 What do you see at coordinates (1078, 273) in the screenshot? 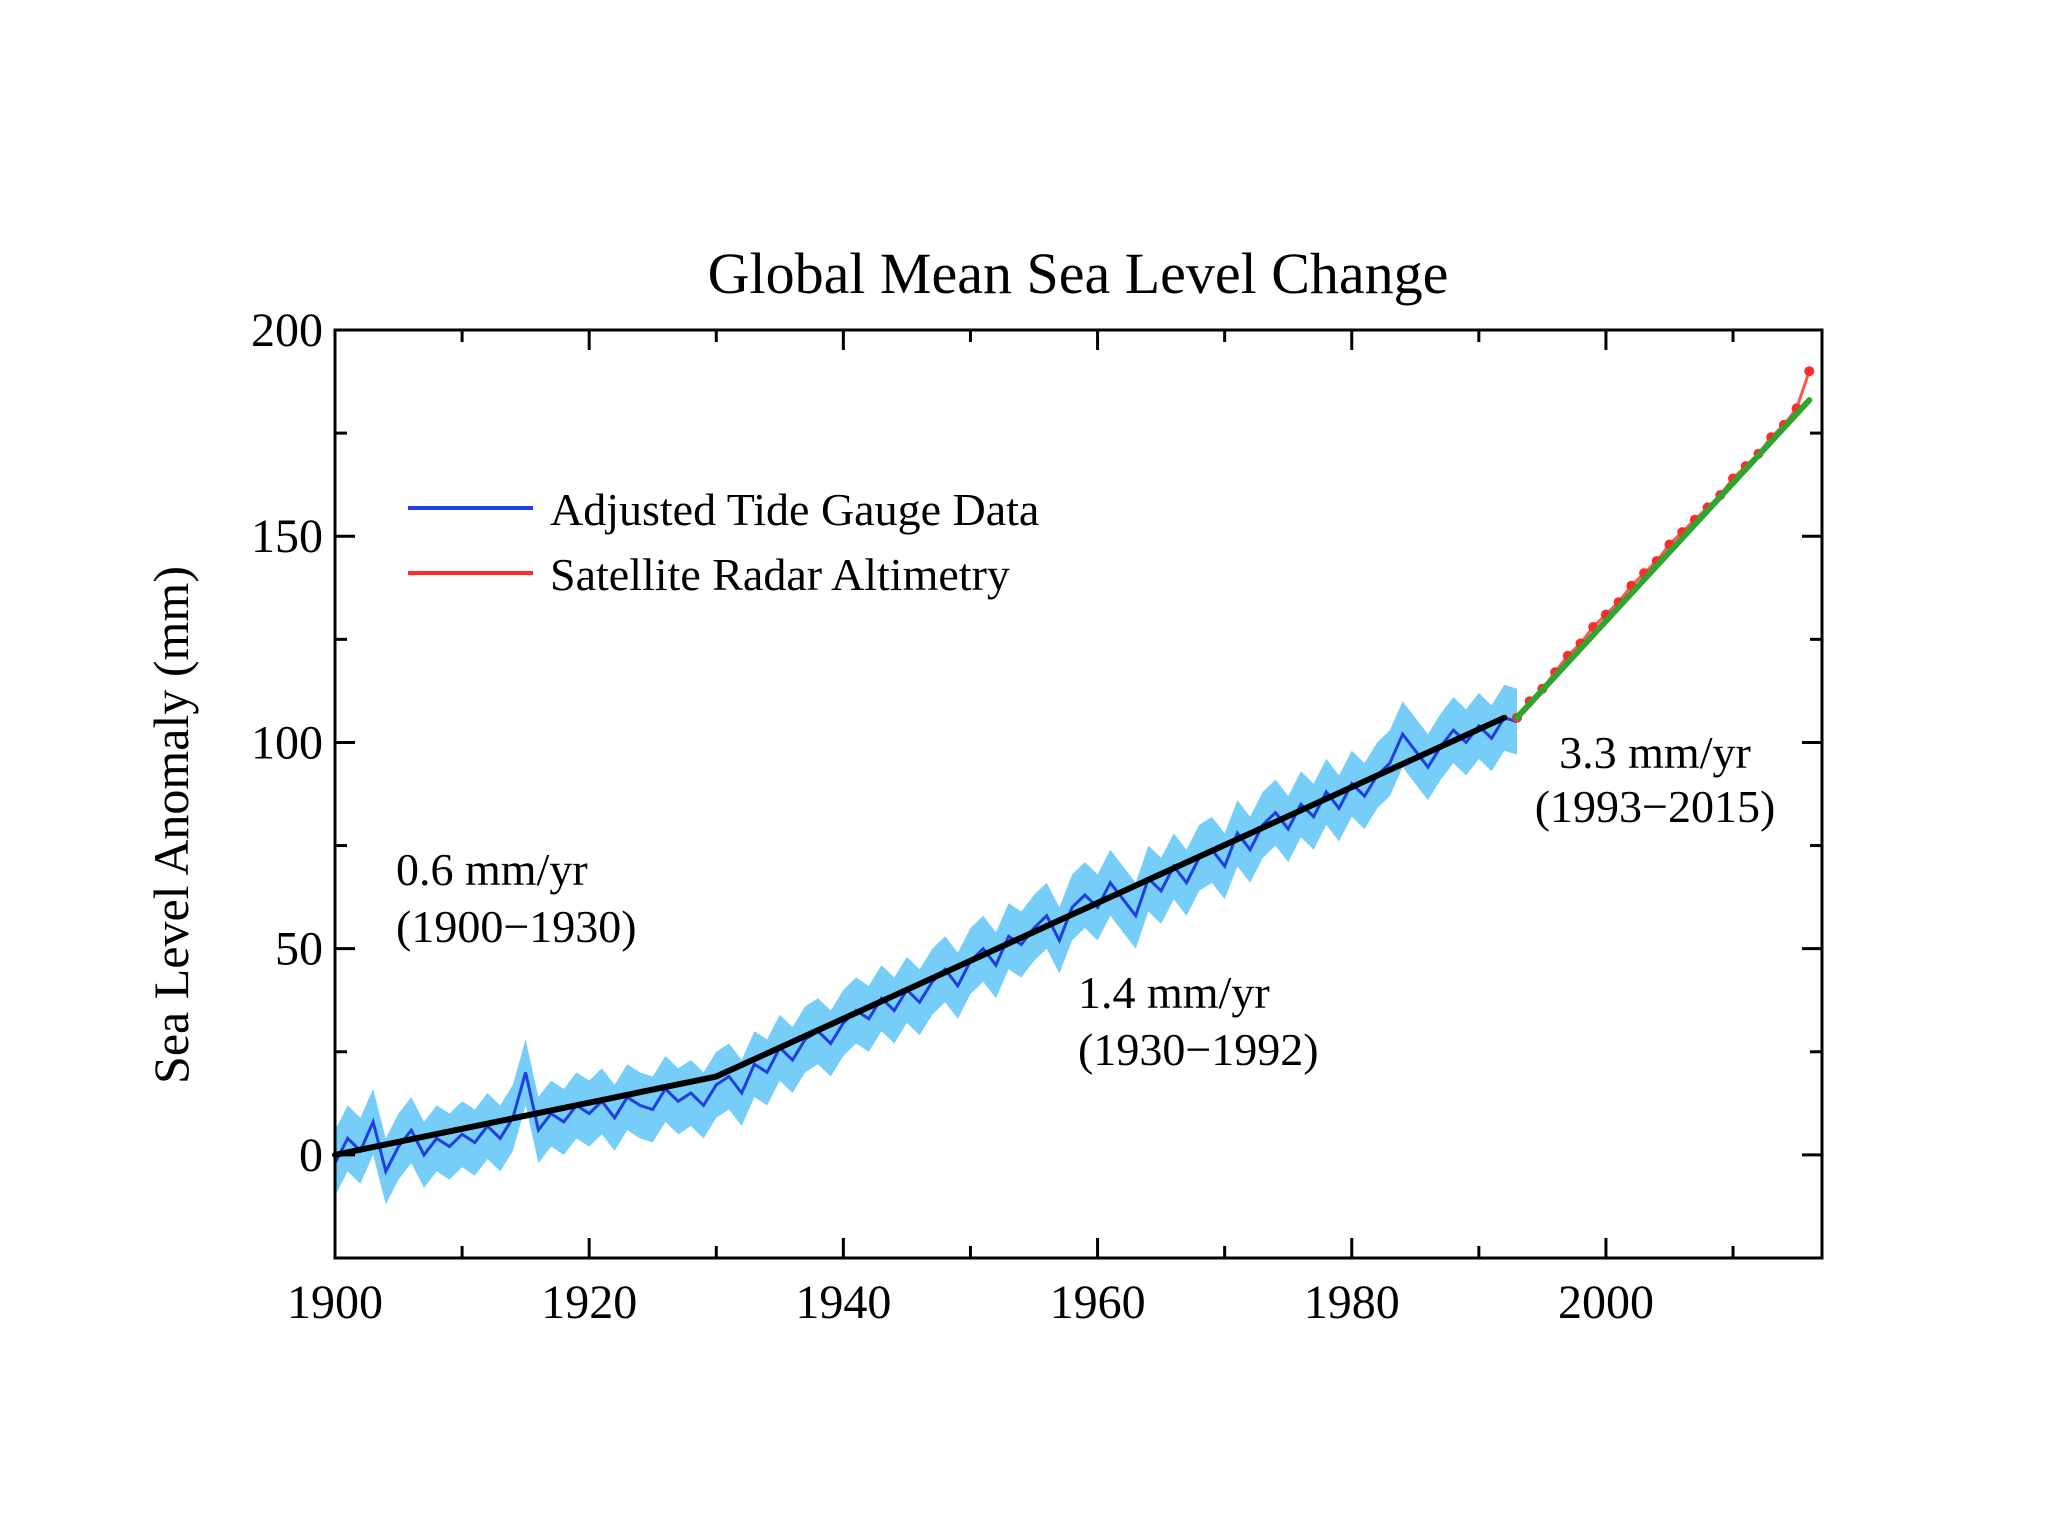
I see `chart-title: Global Mean Sea Level Change` at bounding box center [1078, 273].